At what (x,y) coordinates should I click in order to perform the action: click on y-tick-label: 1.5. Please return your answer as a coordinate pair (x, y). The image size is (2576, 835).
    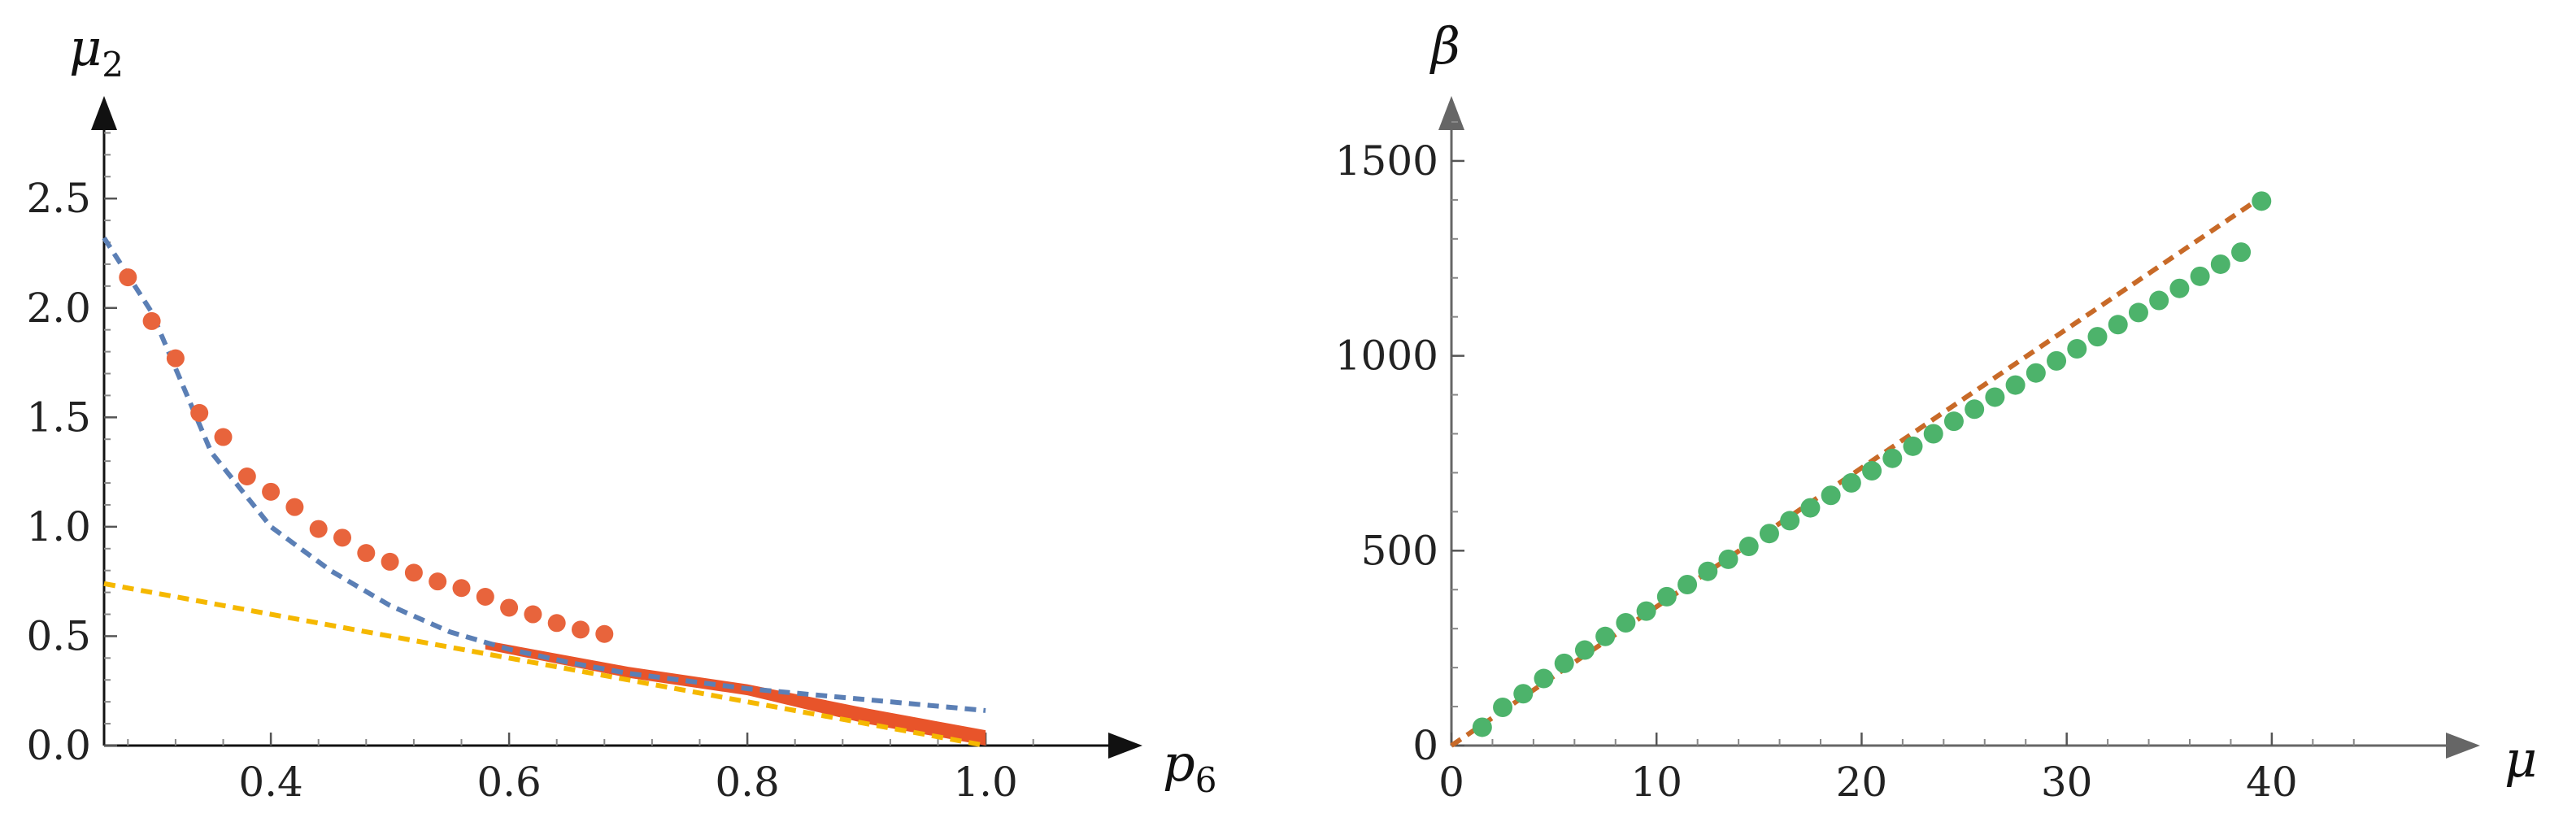
    Looking at the image, I should click on (58, 417).